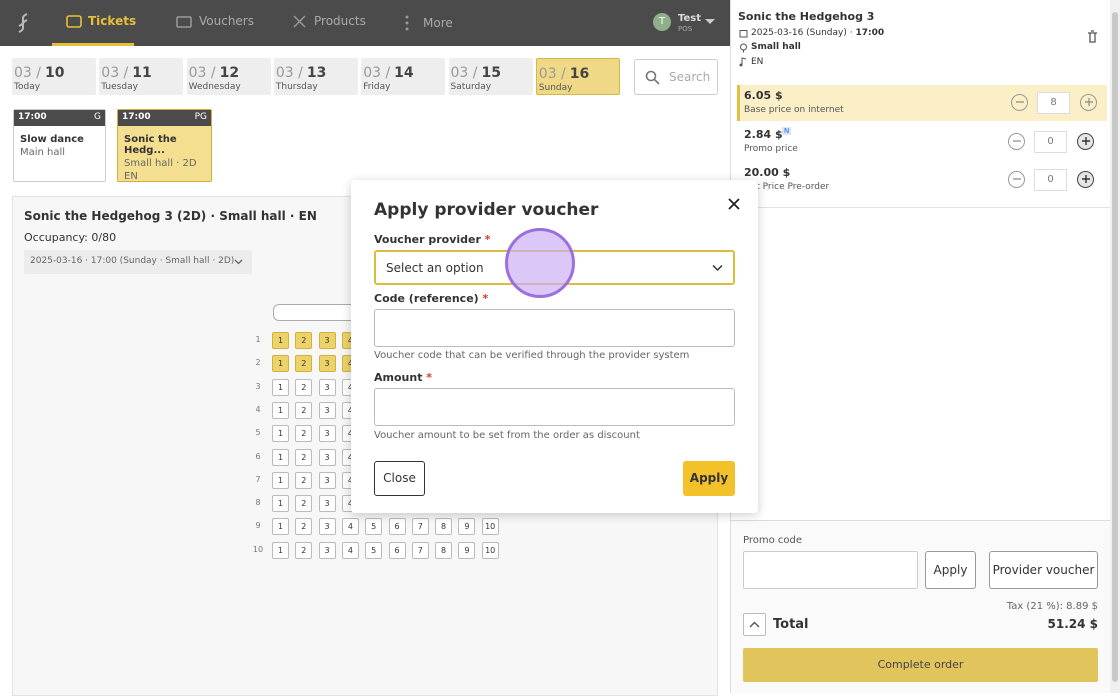  Describe the element at coordinates (399, 478) in the screenshot. I see `close-button: Close` at that location.